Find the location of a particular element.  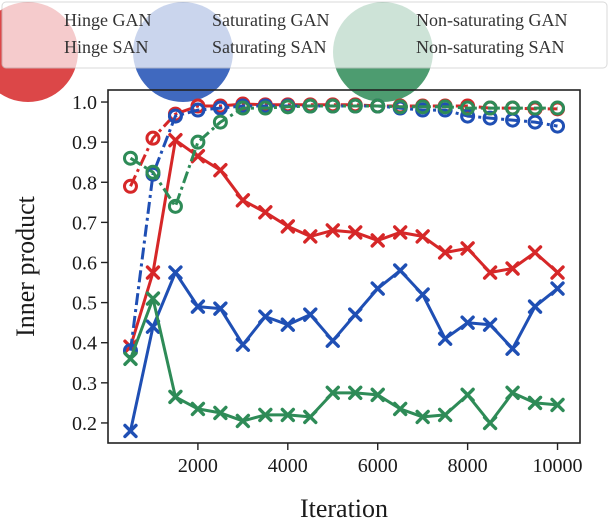

legend-entry-saturating-san: Saturating SAN is located at coordinates (269, 47).